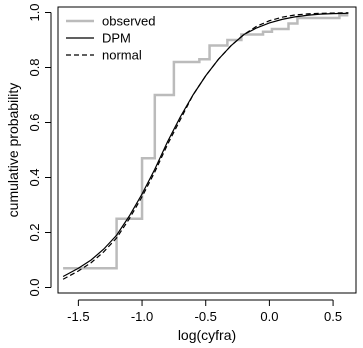  I want to click on y-axis: 0.0 0.2 0.4 0.6 0.8 1.0, so click(39, 150).